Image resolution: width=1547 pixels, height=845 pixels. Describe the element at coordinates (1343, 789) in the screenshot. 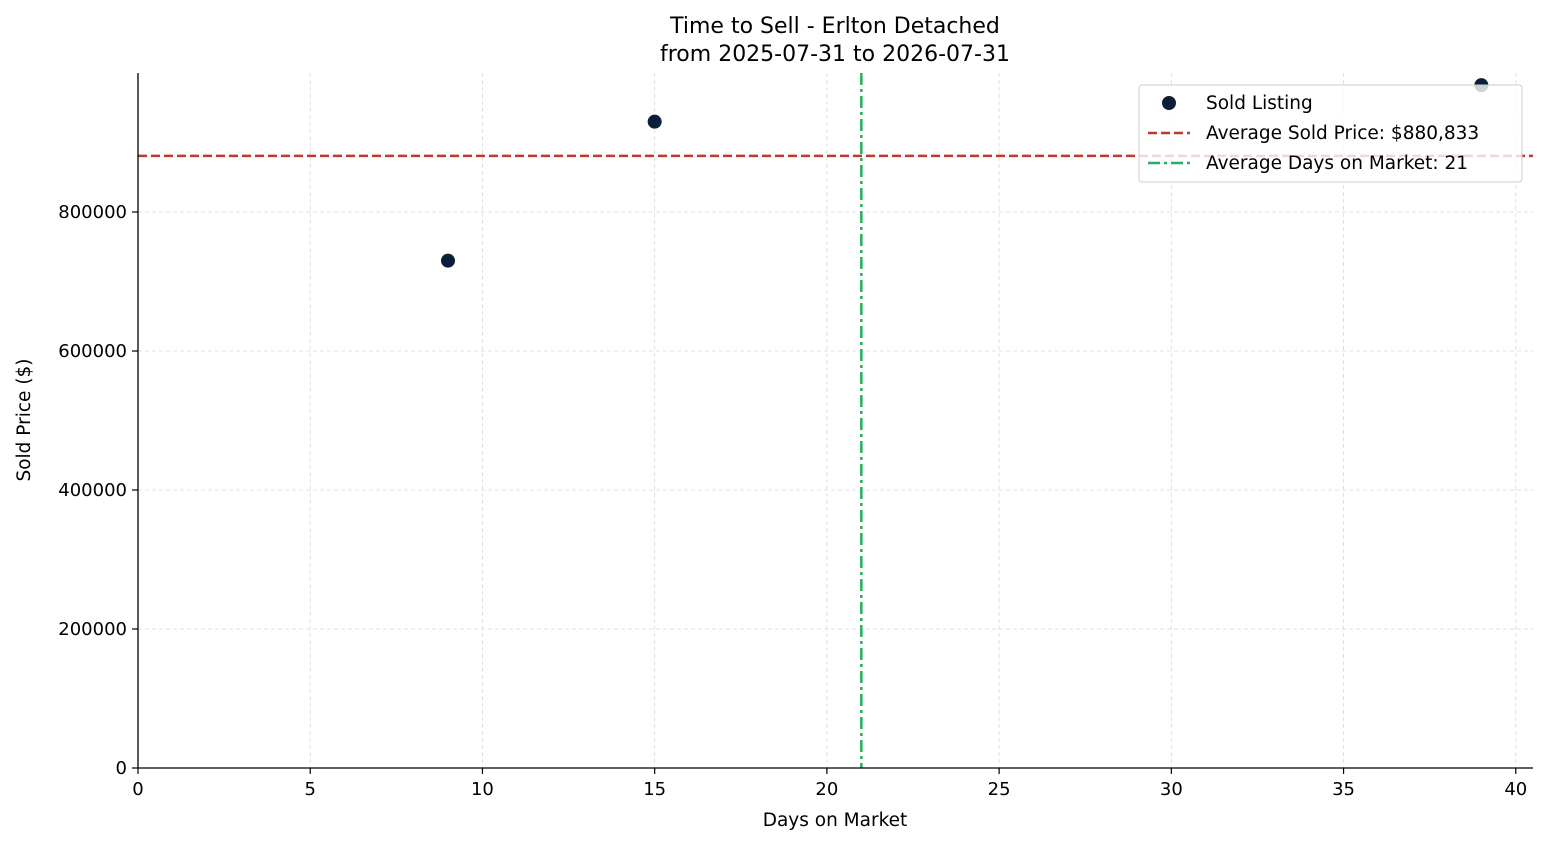

I see `x-tick-label: 35` at that location.